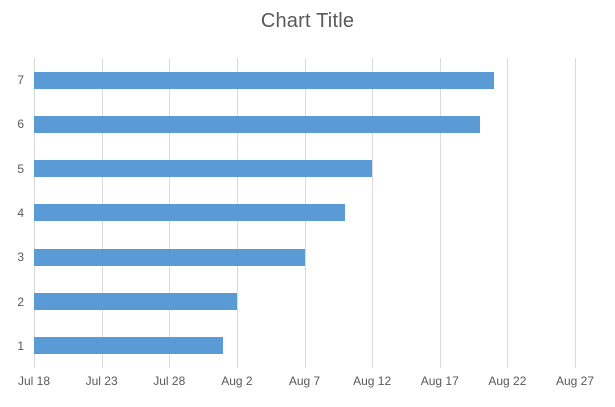 The width and height of the screenshot is (615, 407). Describe the element at coordinates (439, 381) in the screenshot. I see `x-axis-tick-label: Aug 17` at that location.